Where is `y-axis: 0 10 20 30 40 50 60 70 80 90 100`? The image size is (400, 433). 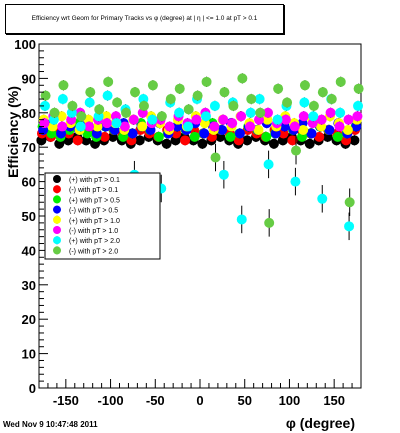
y-axis: 0 10 20 30 40 50 60 70 80 90 100 is located at coordinates (31, 216).